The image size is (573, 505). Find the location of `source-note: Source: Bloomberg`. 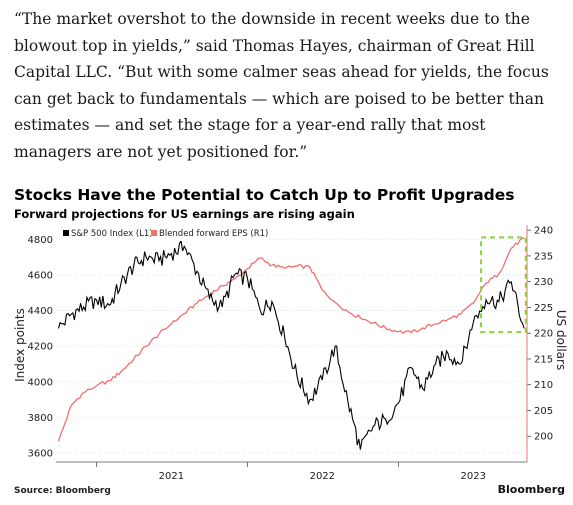

source-note: Source: Bloomberg is located at coordinates (62, 491).